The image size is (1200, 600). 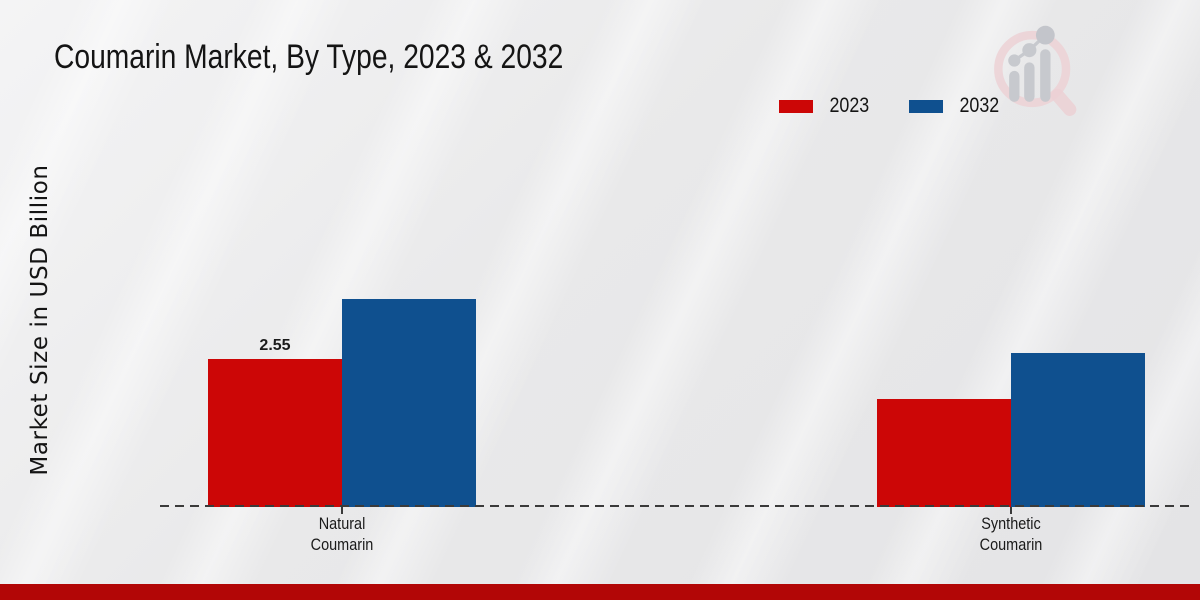 I want to click on x-axis-baseline, so click(x=676, y=506).